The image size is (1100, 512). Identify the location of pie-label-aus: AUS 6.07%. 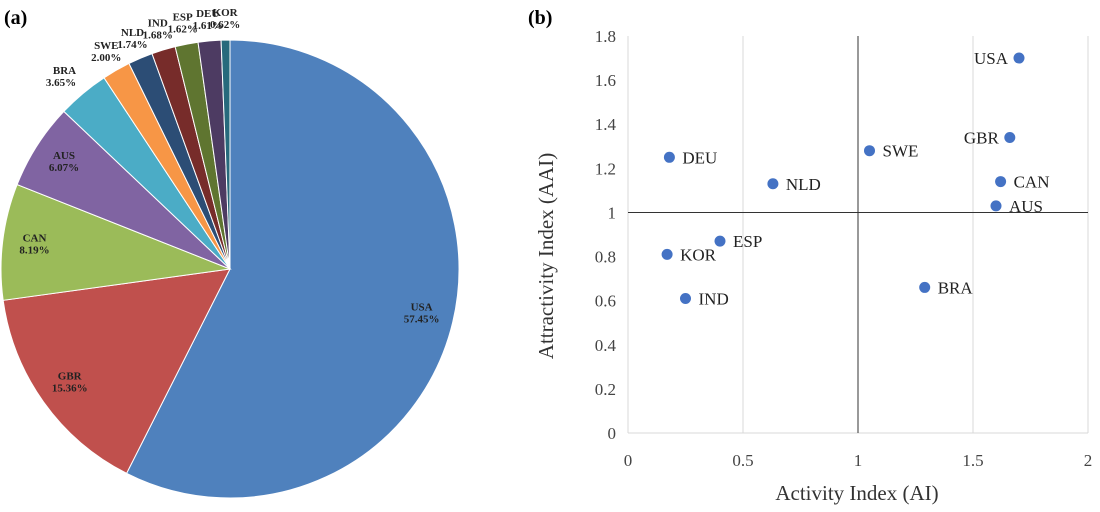
(64, 162).